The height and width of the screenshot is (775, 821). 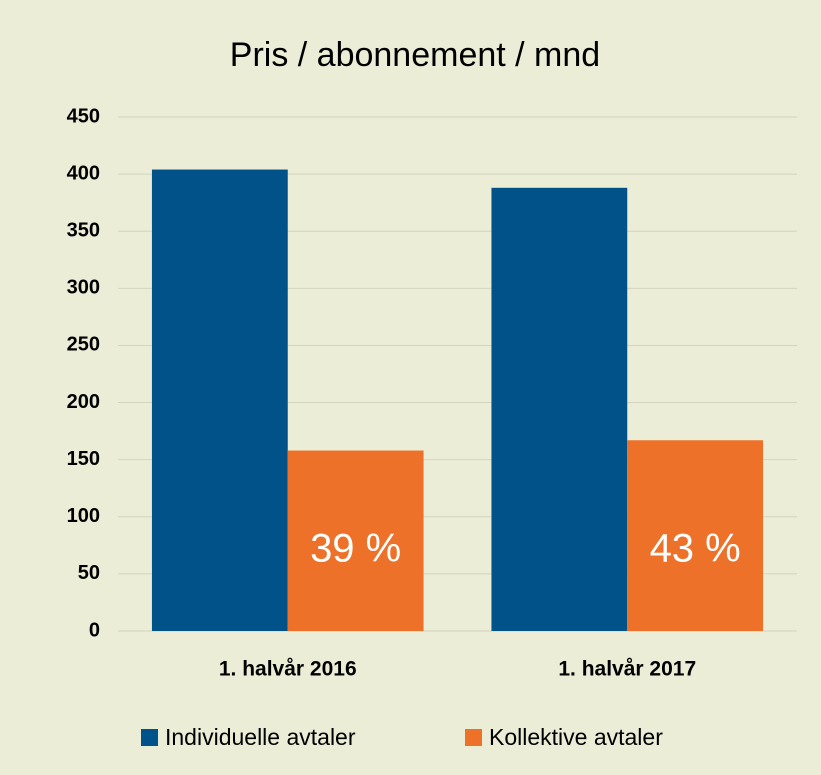 What do you see at coordinates (288, 669) in the screenshot?
I see `x-tick-label: 1. halvår 2016` at bounding box center [288, 669].